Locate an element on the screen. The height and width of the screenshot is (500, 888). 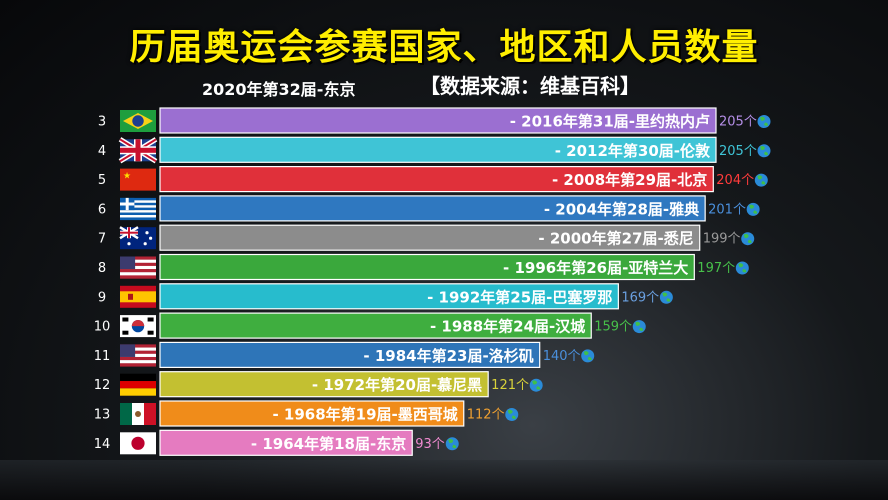
germany-flag-icon is located at coordinates (138, 384).